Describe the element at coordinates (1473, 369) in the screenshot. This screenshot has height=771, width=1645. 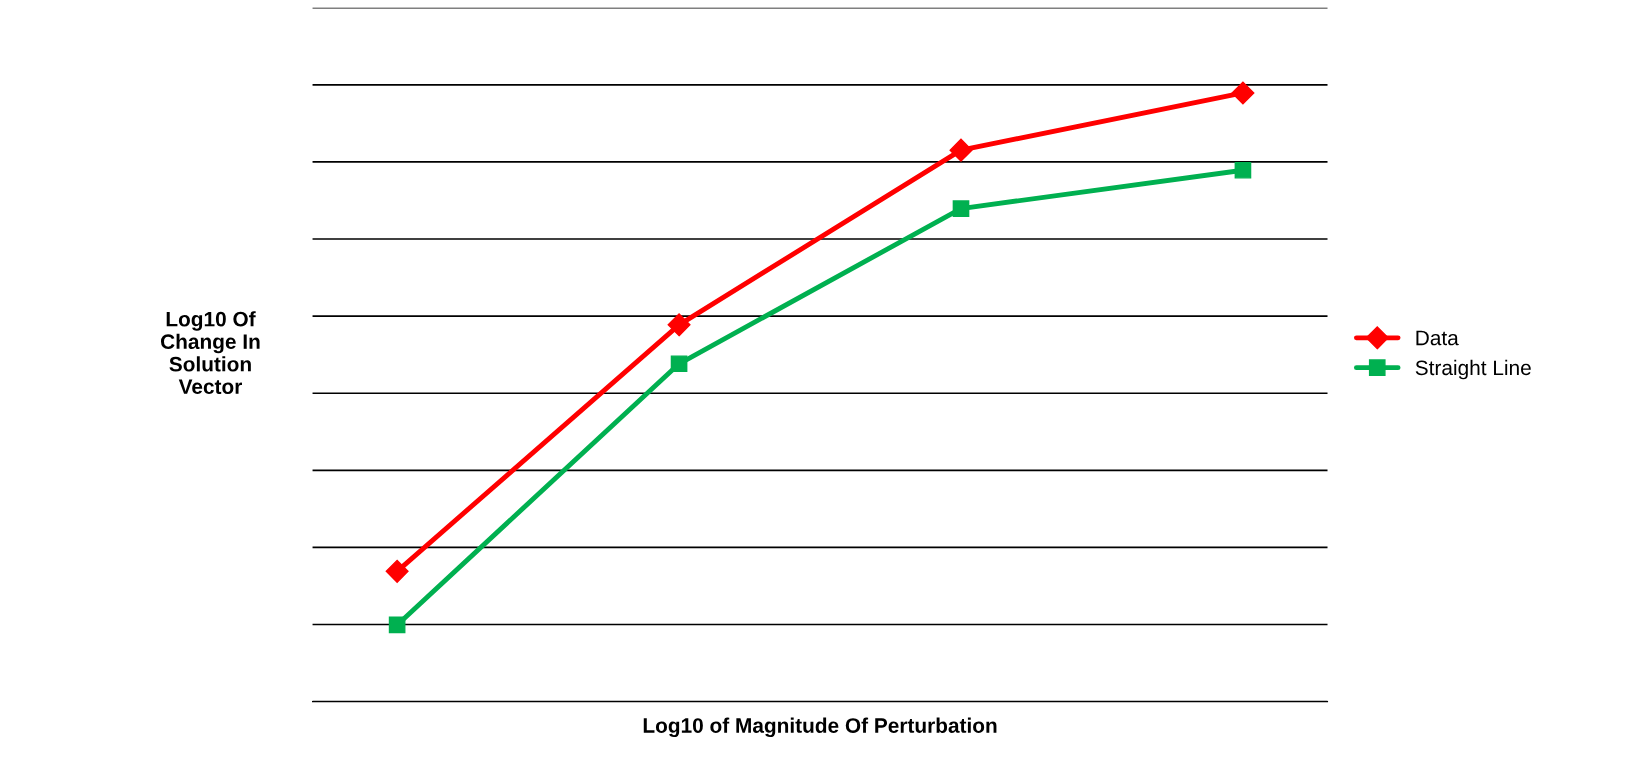
I see `legend-label: Straight Line` at that location.